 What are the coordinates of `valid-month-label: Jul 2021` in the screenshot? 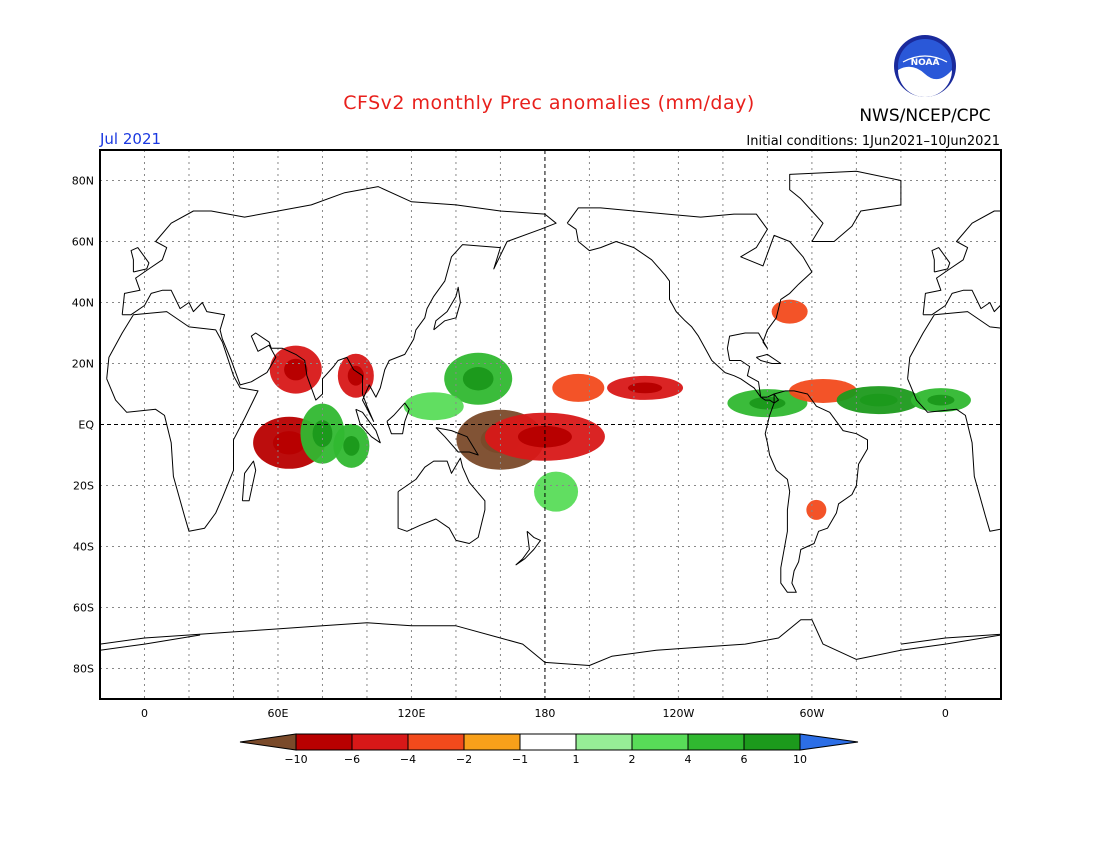 It's located at (130, 139).